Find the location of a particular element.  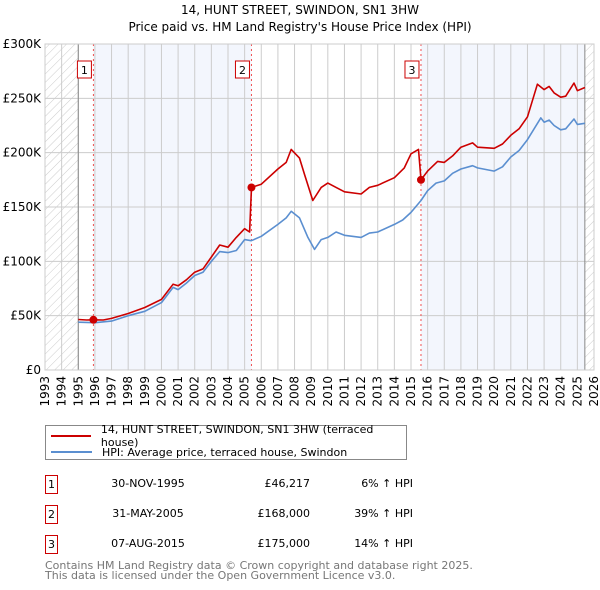

y-tick-label: £50K is located at coordinates (26, 316).